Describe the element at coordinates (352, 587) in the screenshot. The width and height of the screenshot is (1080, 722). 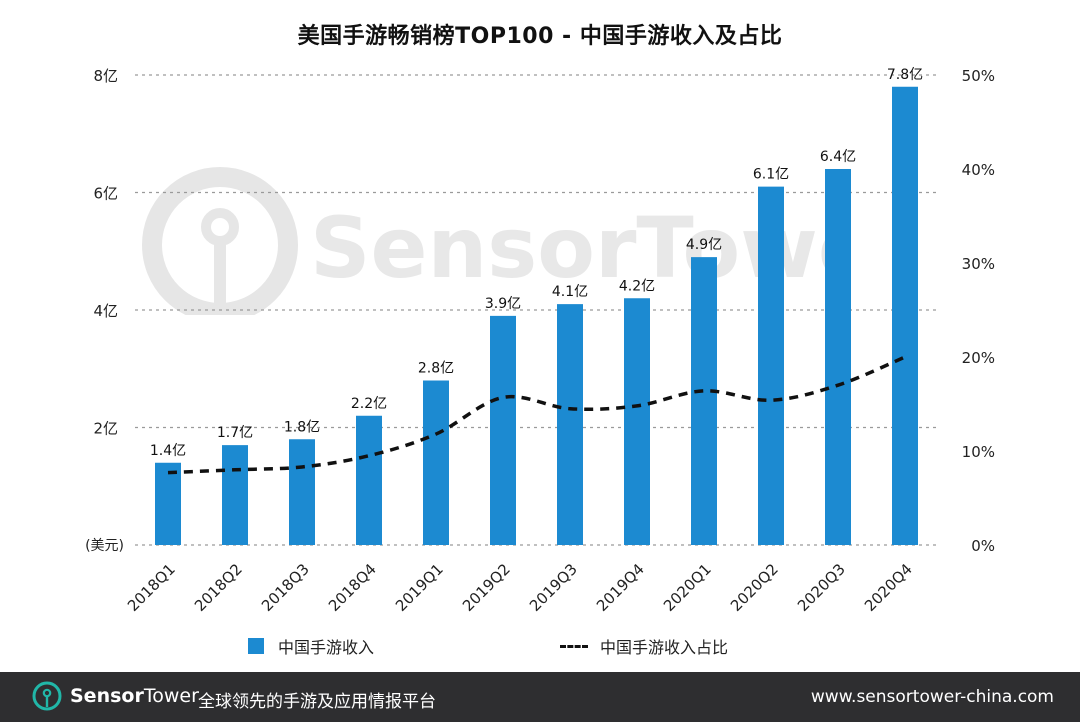
I see `x-tick-label: 2018Q4` at that location.